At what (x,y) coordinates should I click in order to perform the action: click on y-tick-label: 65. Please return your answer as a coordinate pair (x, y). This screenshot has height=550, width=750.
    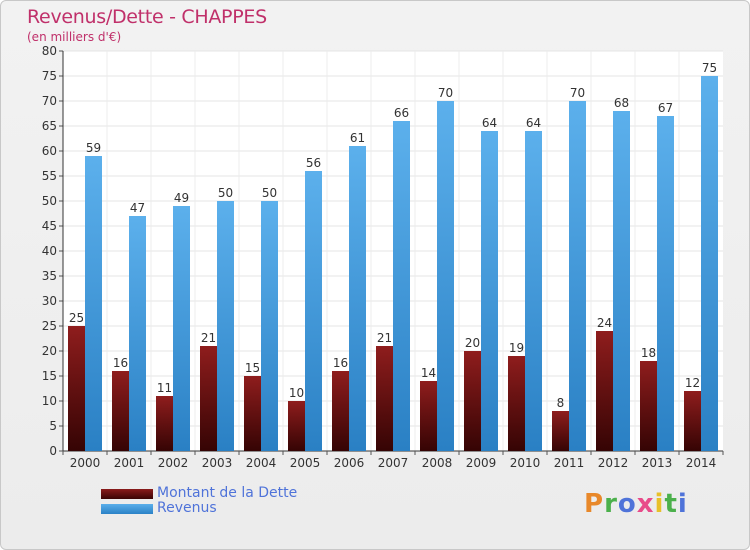
    Looking at the image, I should click on (49, 126).